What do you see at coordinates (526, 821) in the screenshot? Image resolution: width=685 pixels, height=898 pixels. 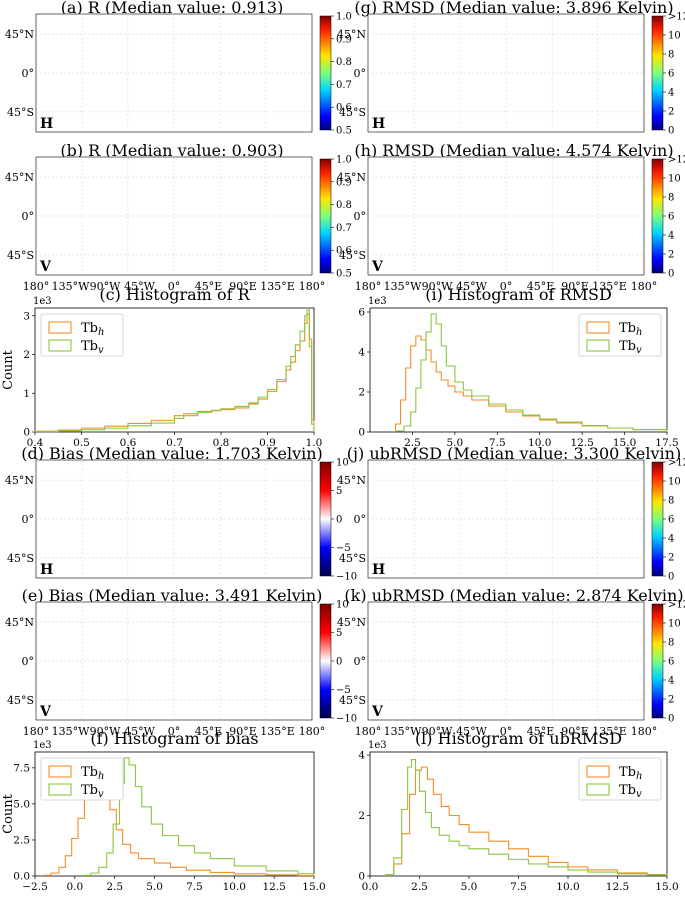 I see `series-tbh` at bounding box center [526, 821].